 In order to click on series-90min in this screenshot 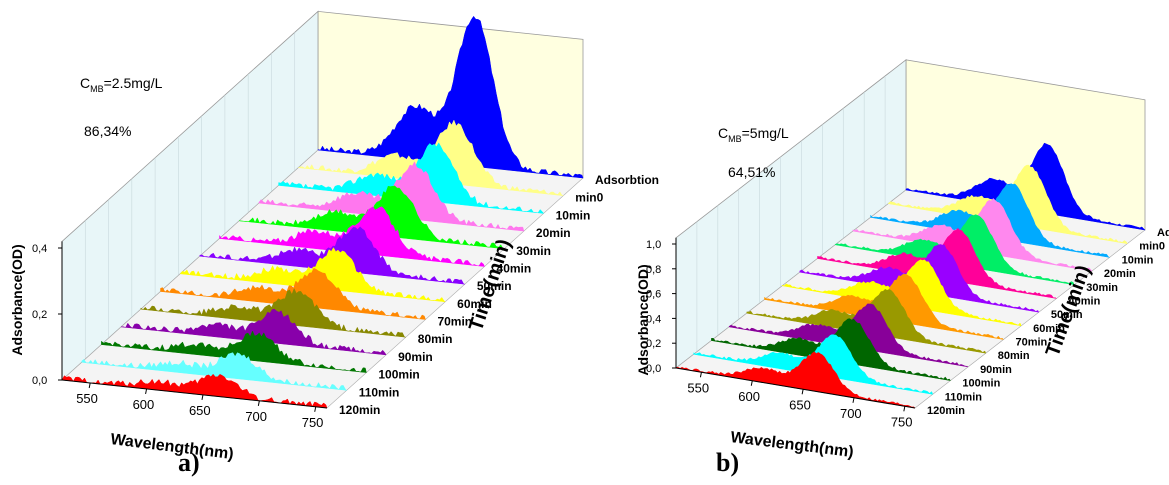, I will do `click(254, 332)`.